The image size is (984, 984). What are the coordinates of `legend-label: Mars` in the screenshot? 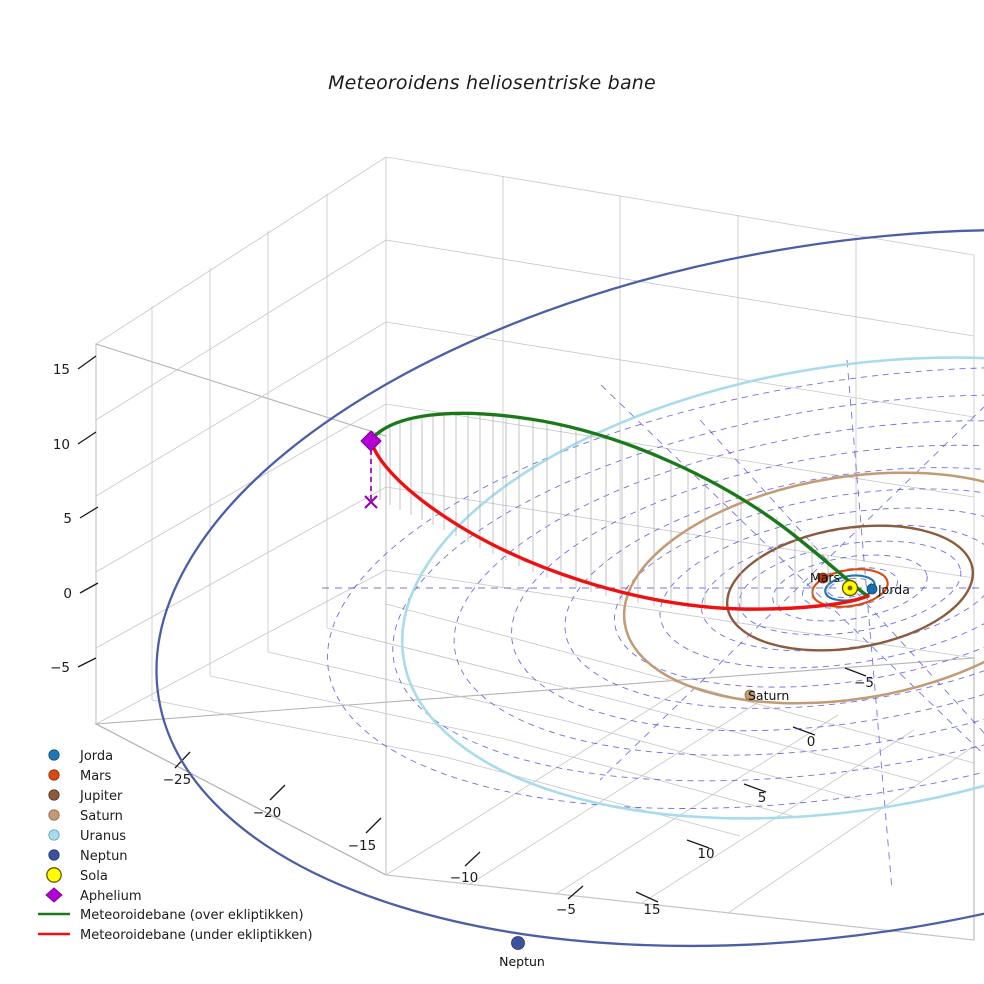 It's located at (96, 776).